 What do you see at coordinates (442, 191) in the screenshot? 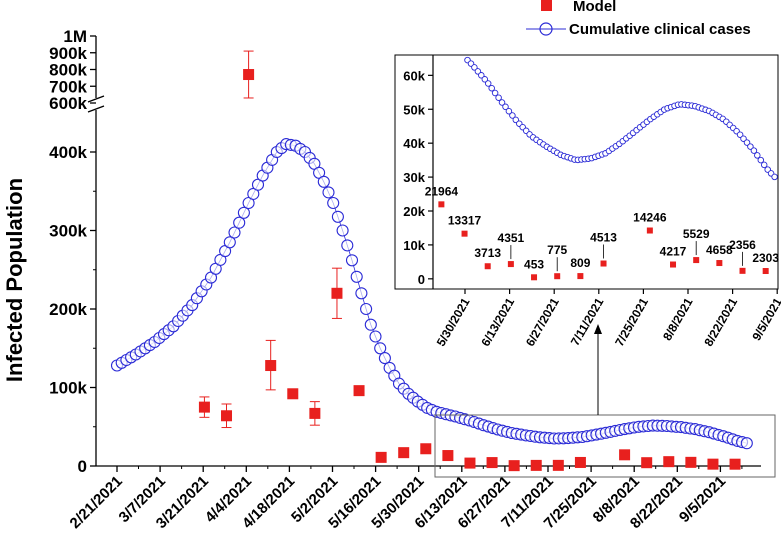
I see `inset-data-label: 21964` at bounding box center [442, 191].